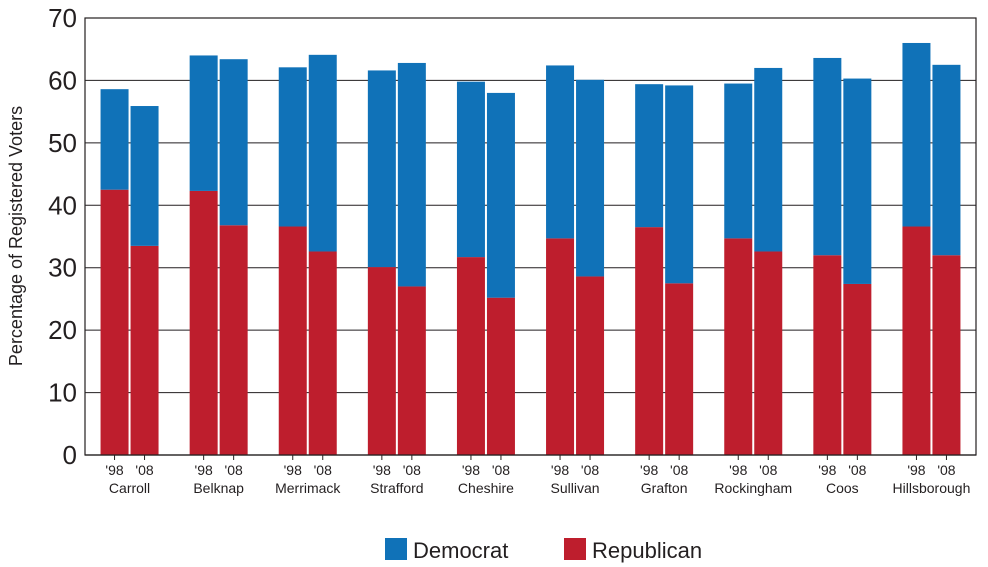 This screenshot has height=567, width=988. What do you see at coordinates (575, 488) in the screenshot?
I see `x-tick-county: Sullivan` at bounding box center [575, 488].